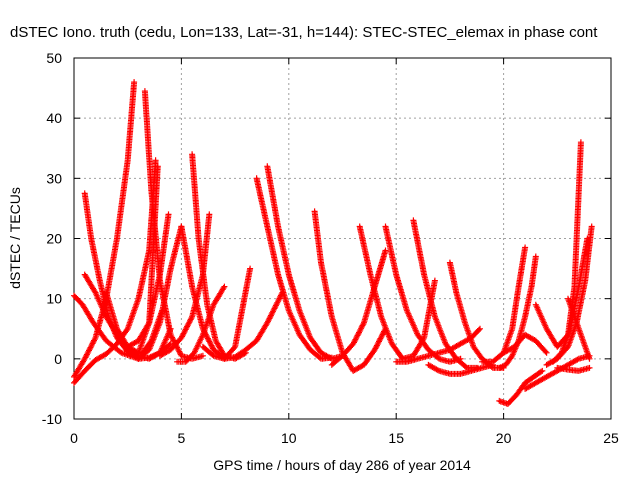 The image size is (640, 480). I want to click on y-tick-label: 20, so click(54, 239).